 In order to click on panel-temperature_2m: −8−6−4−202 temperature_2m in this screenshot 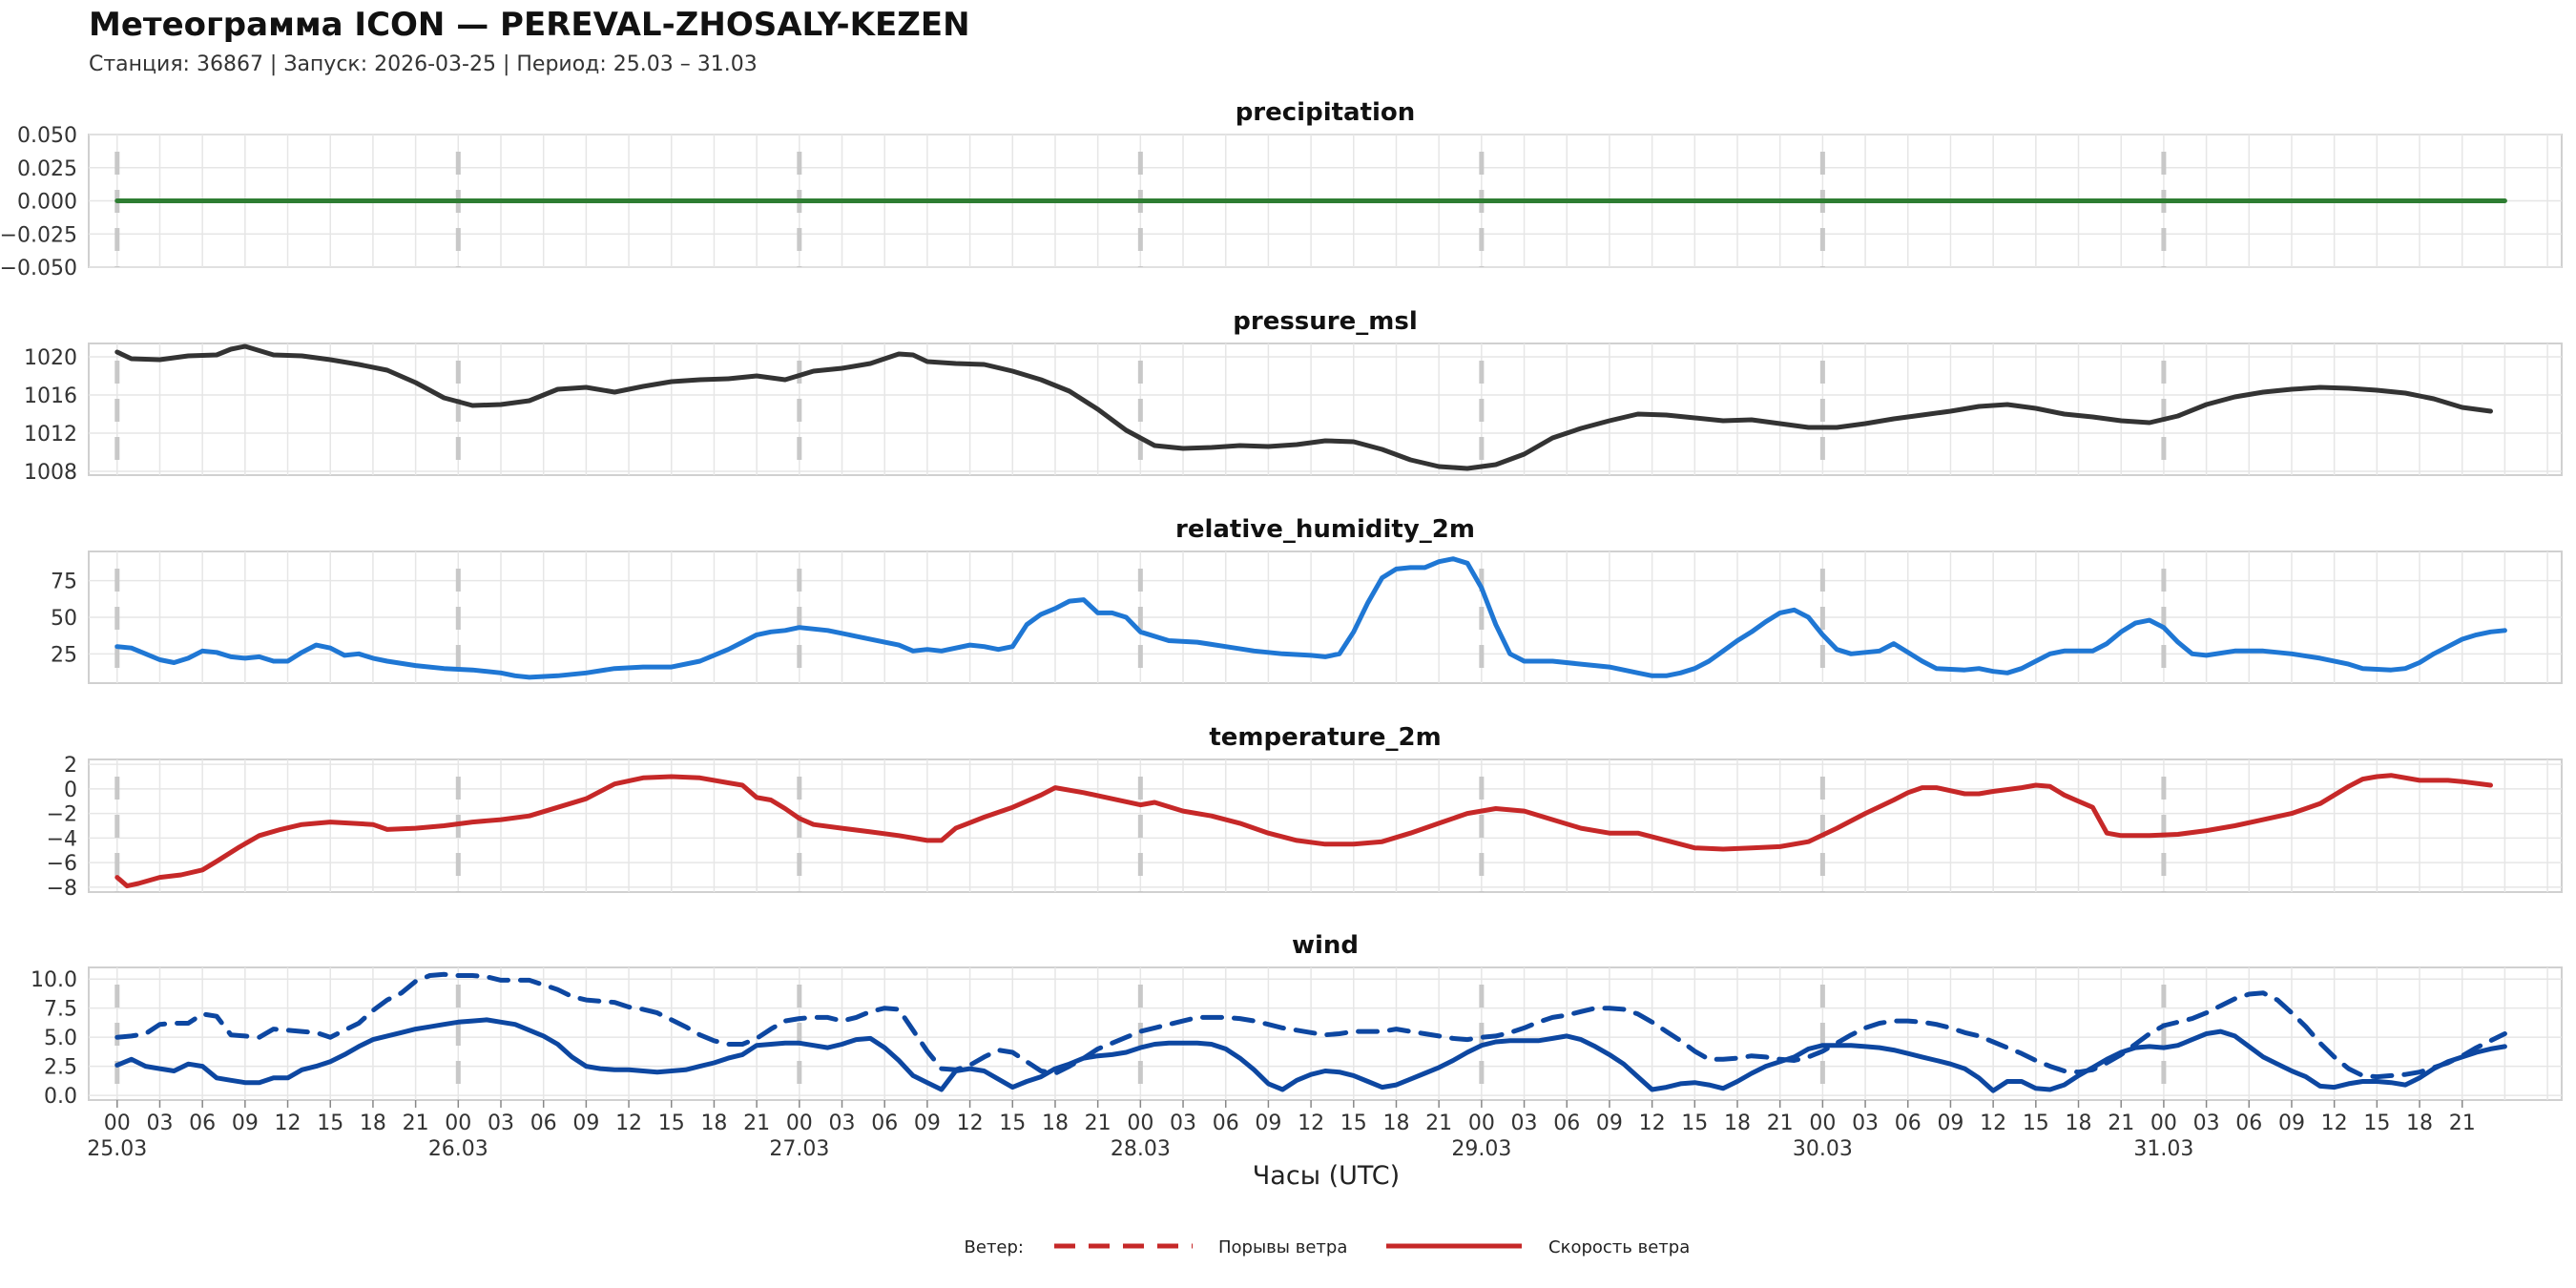, I will do `click(1305, 812)`.